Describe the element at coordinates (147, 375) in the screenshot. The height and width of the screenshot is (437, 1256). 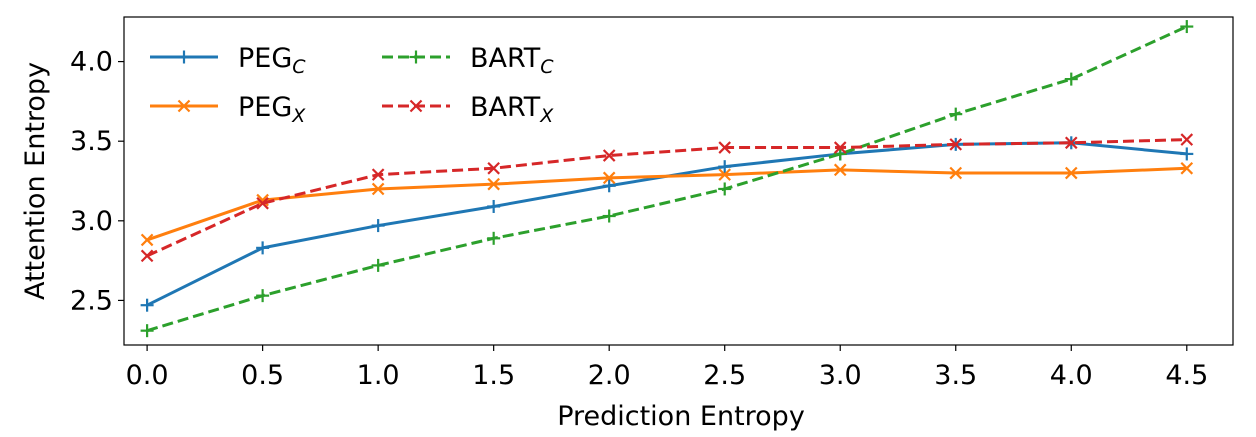
I see `x-tick-label: 0.0` at that location.